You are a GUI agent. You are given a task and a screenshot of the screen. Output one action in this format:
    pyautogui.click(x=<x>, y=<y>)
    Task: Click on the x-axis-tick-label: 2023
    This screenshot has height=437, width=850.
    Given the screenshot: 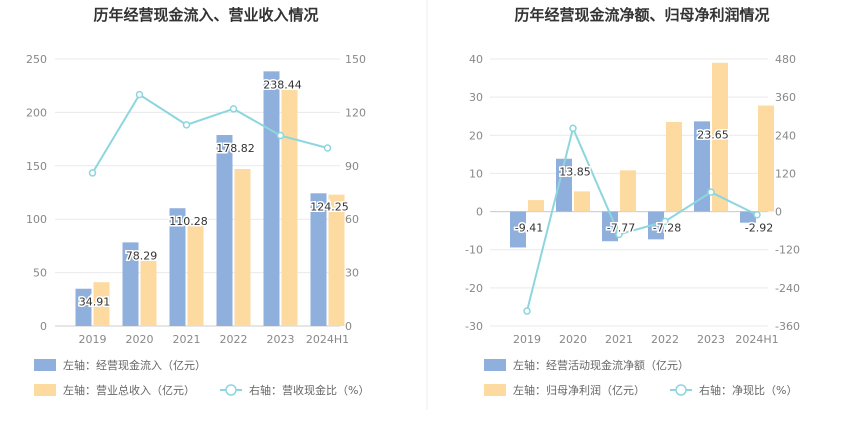 What is the action you would take?
    pyautogui.click(x=711, y=339)
    